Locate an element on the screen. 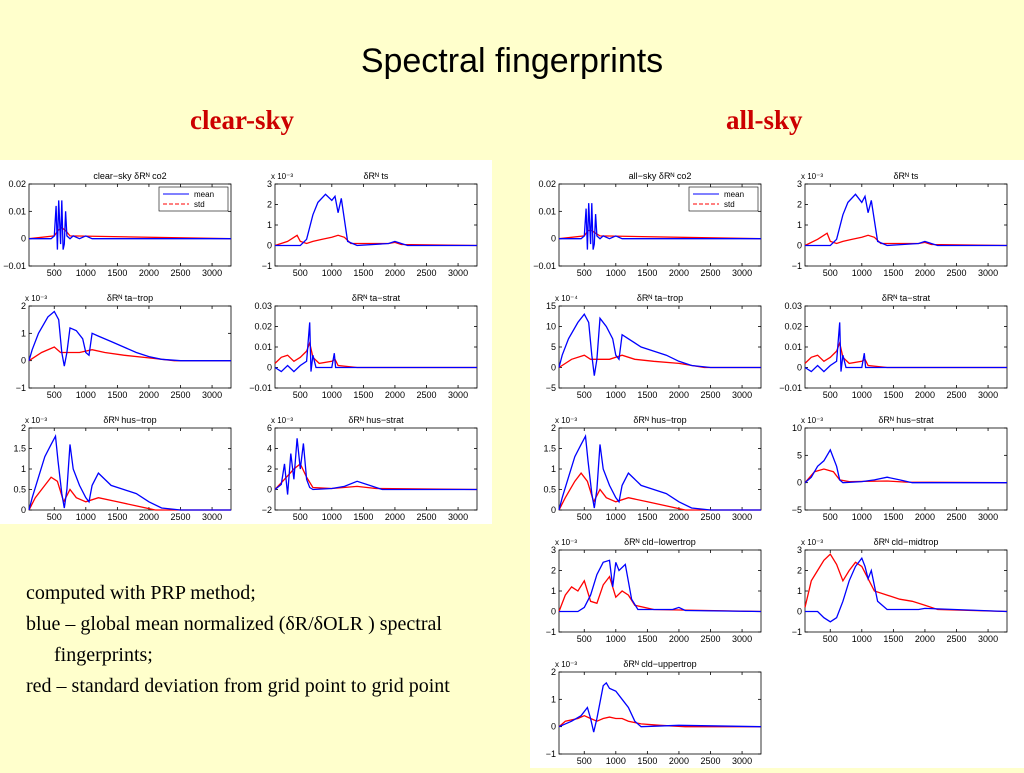 This screenshot has width=1024, height=773. y-tick-label: 0.5 is located at coordinates (549, 490).